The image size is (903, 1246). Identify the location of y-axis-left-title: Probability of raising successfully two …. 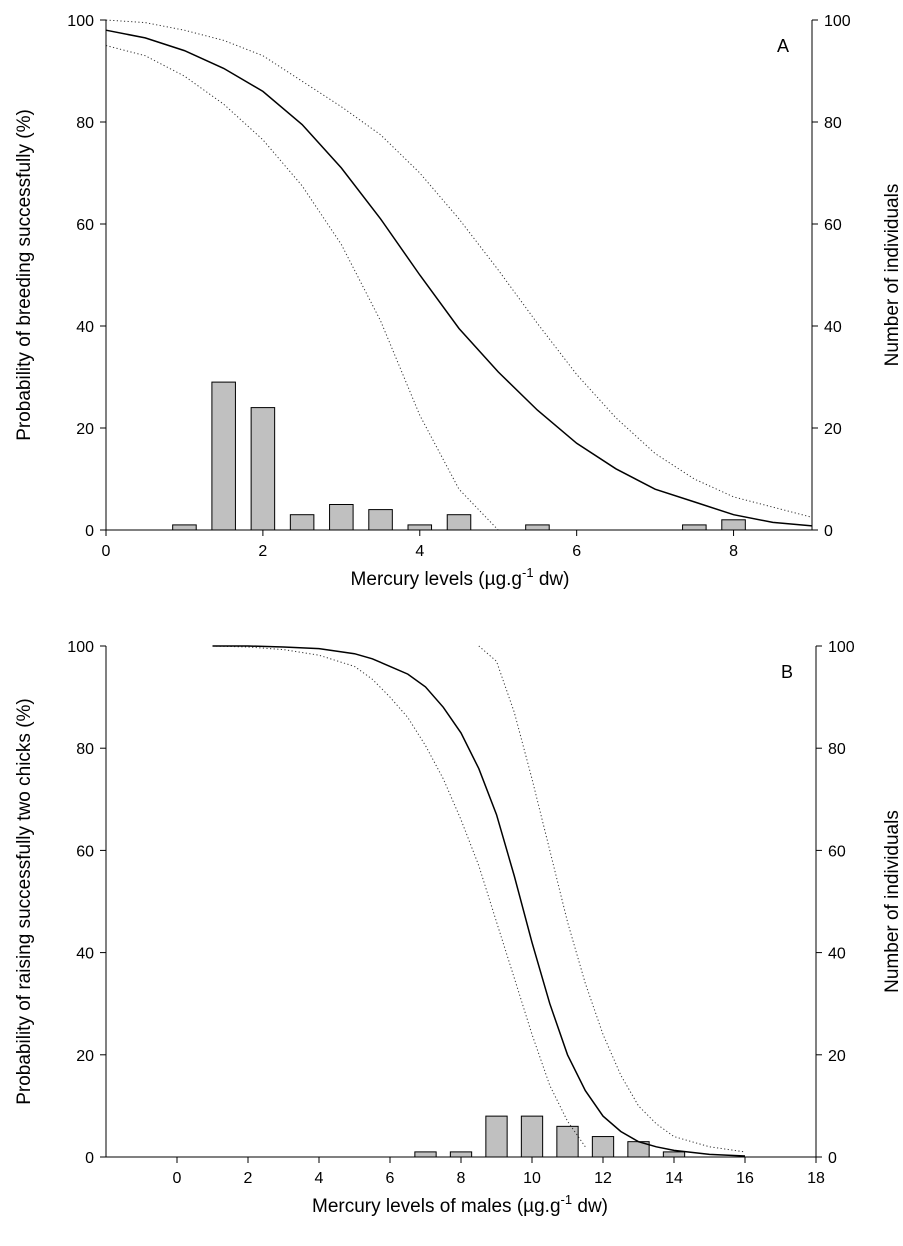
(24, 901).